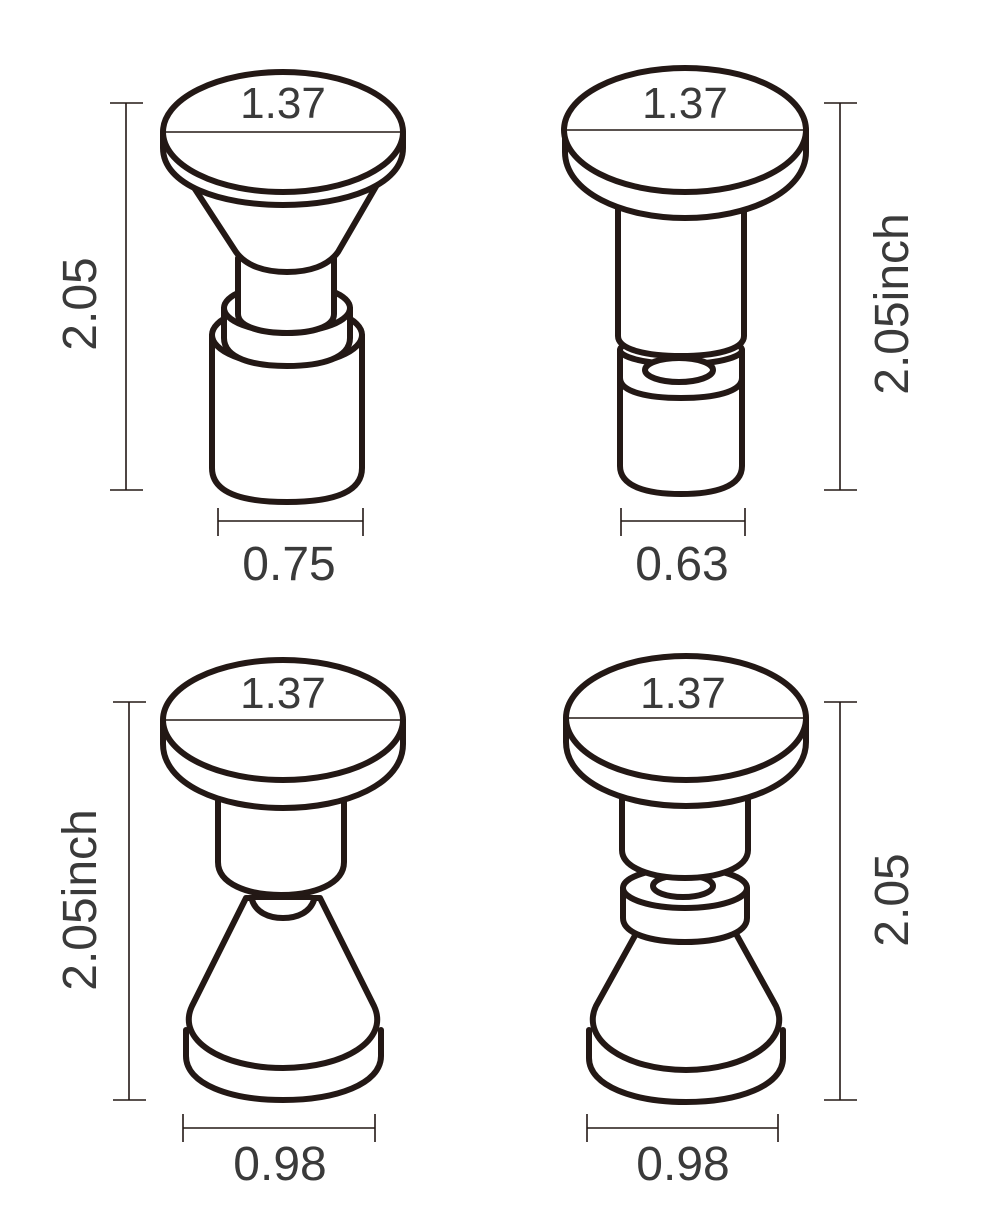 This screenshot has width=1000, height=1219. Describe the element at coordinates (686, 1001) in the screenshot. I see `hook-4-cone` at that location.